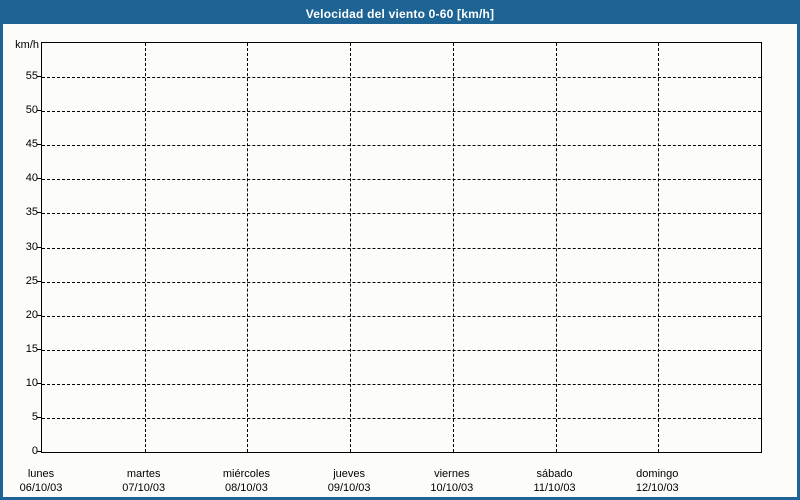  Describe the element at coordinates (246, 474) in the screenshot. I see `x-day-label: miércoles` at that location.